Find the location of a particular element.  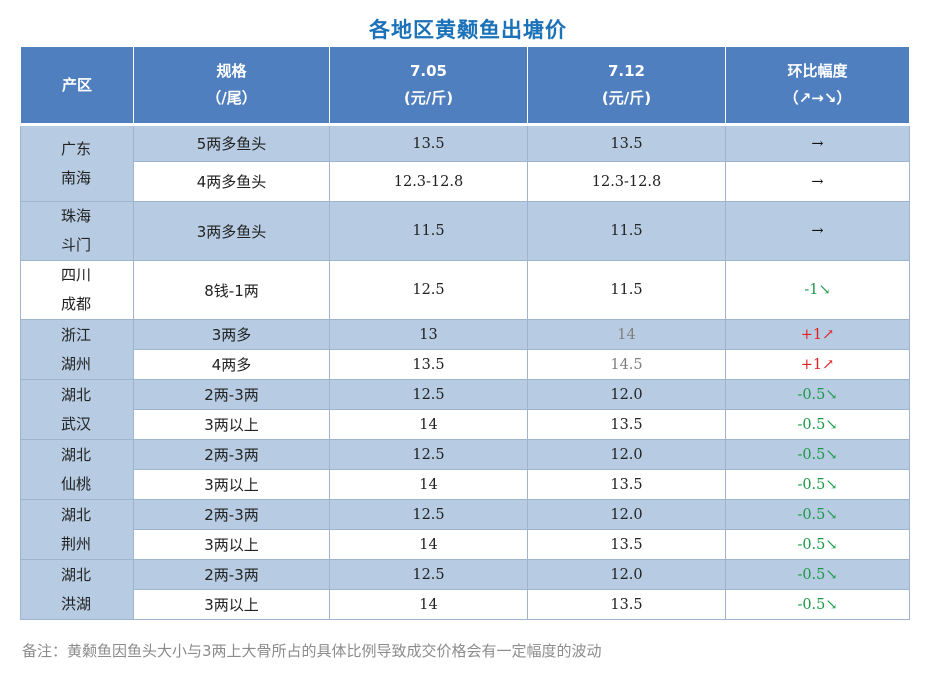

table-row: 3两以上 14 13.5 -0.5↘ is located at coordinates (465, 424).